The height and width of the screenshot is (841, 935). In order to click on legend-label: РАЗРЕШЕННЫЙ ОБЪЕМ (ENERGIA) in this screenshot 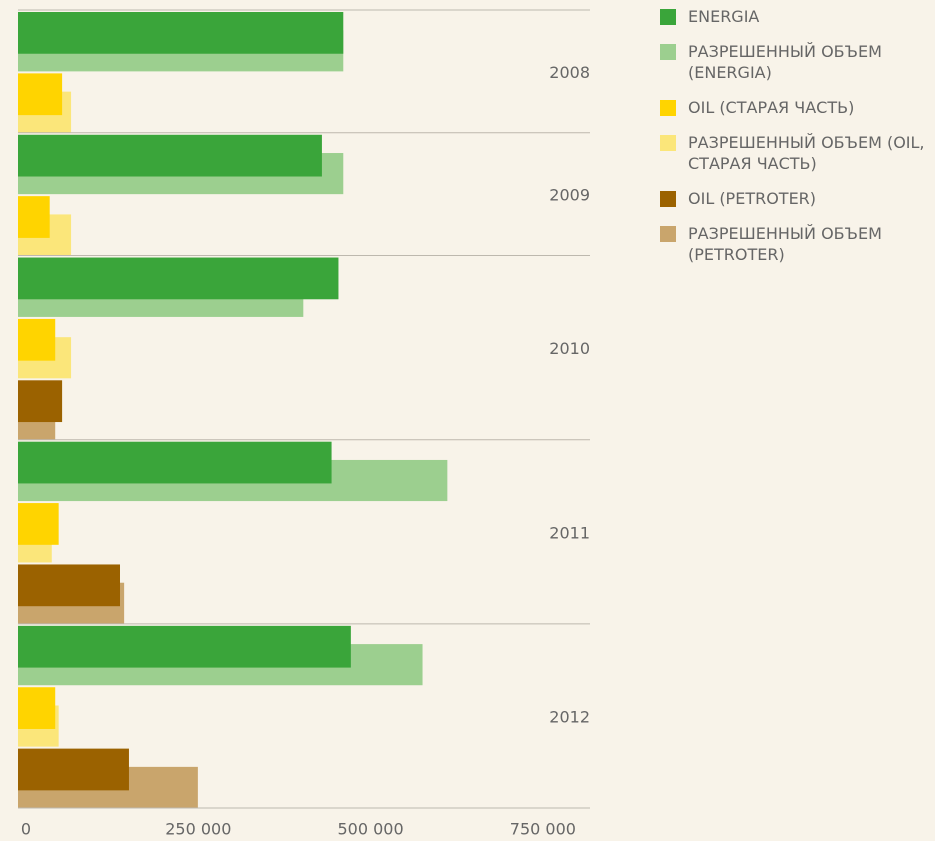, I will do `click(785, 62)`.